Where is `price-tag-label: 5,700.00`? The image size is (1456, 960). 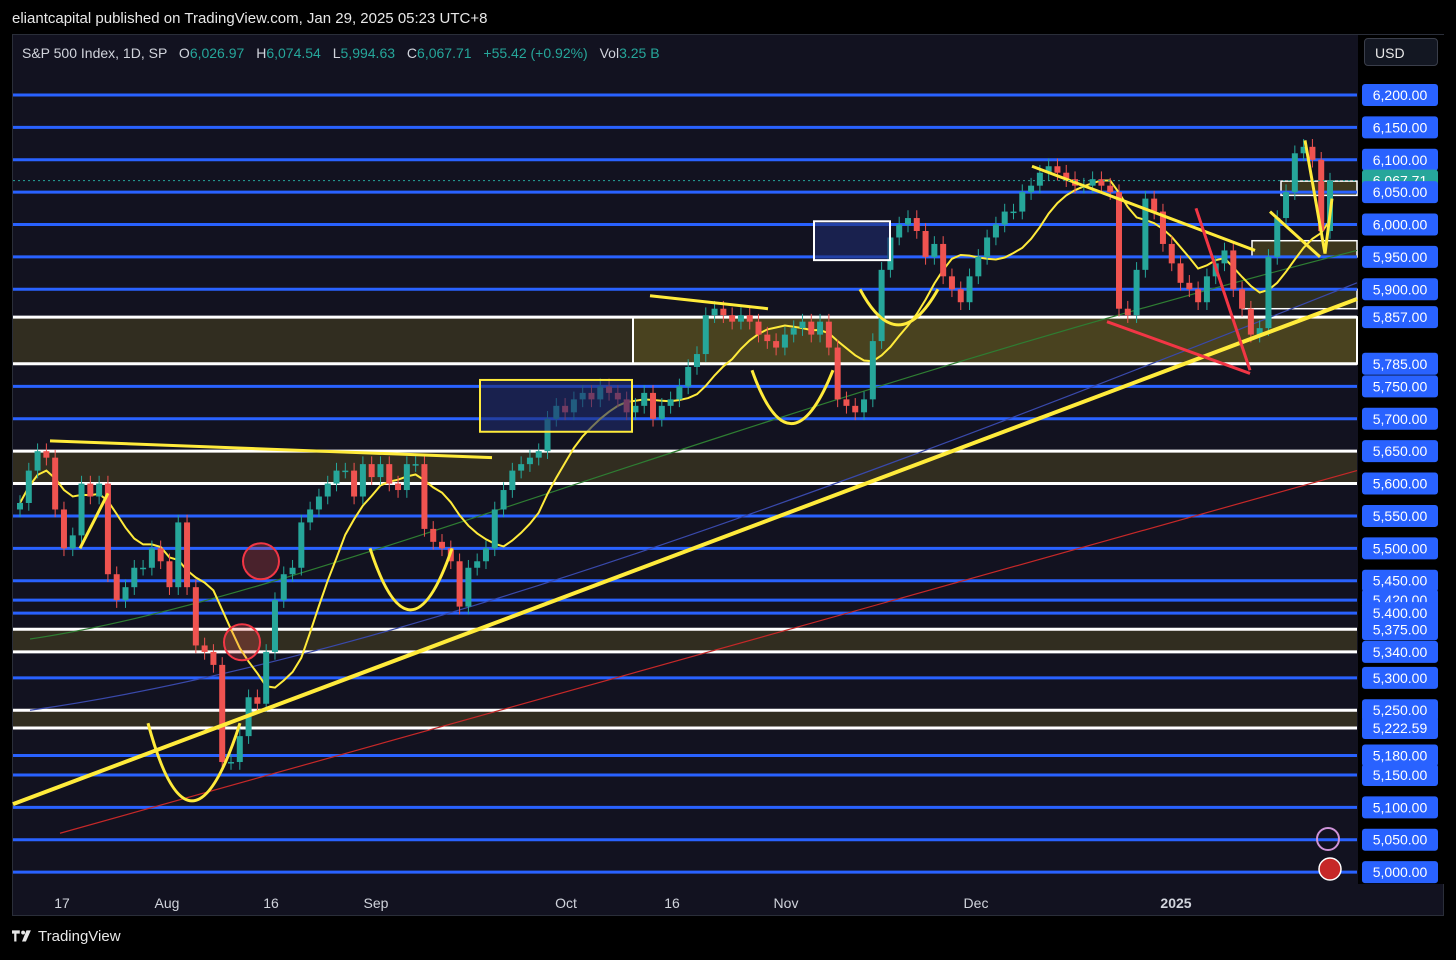 price-tag-label: 5,700.00 is located at coordinates (1400, 419).